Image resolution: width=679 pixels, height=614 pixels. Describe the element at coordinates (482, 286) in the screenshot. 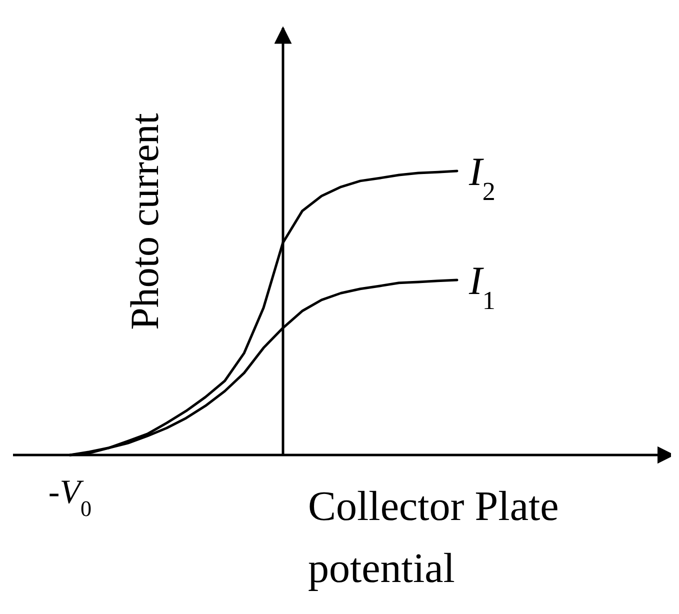

I see `series-label: I$_{1}$` at that location.